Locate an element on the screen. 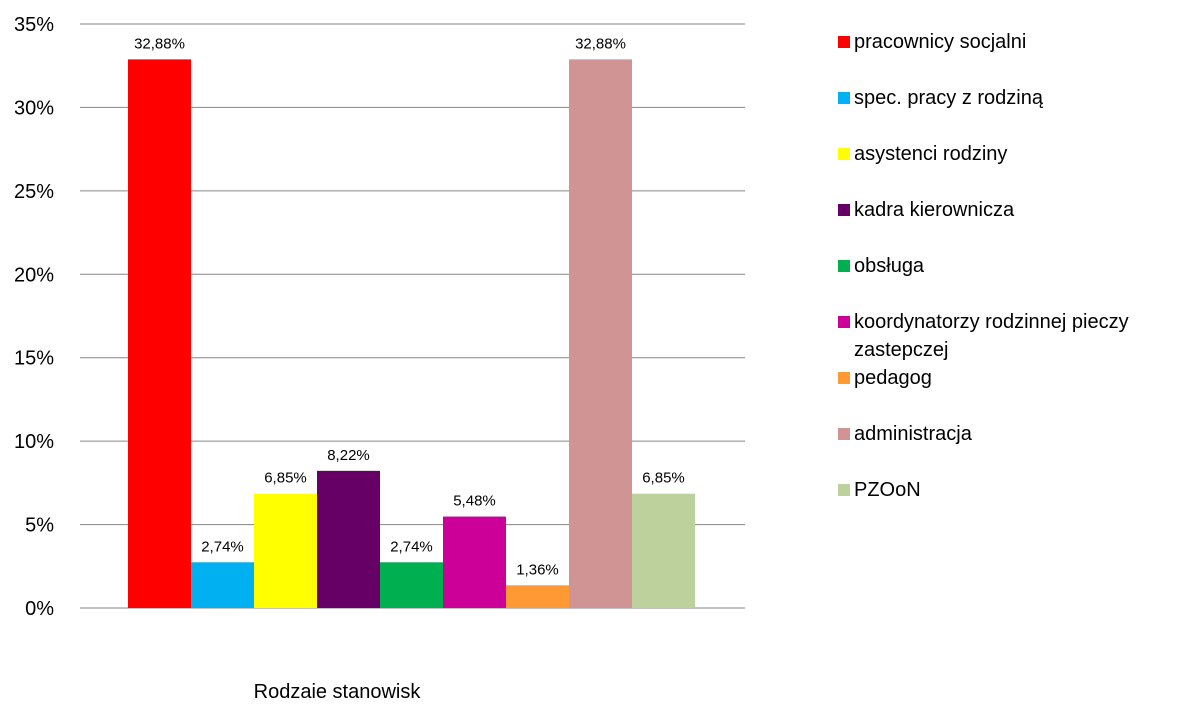 The width and height of the screenshot is (1198, 706). legend-item: spec. pracy z rodziną is located at coordinates (1016, 98).